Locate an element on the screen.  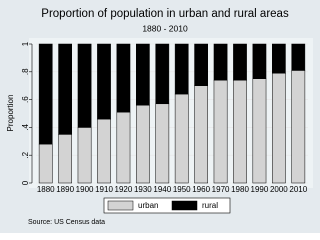
x-tick-label: 1900 is located at coordinates (85, 189).